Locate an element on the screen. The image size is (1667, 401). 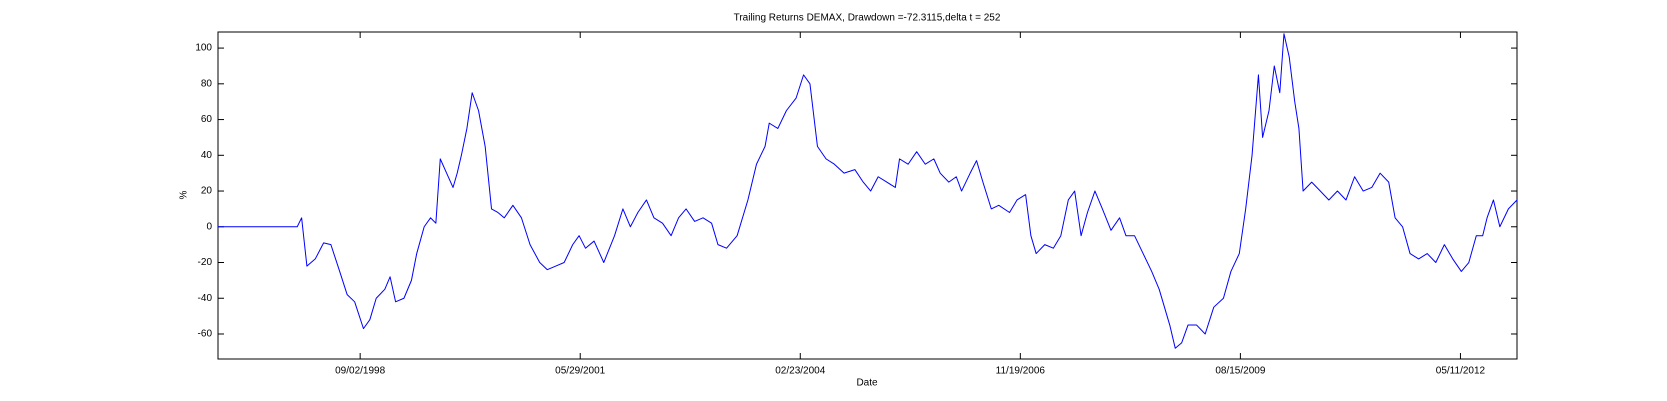
y-tick-label: 80 is located at coordinates (207, 83).